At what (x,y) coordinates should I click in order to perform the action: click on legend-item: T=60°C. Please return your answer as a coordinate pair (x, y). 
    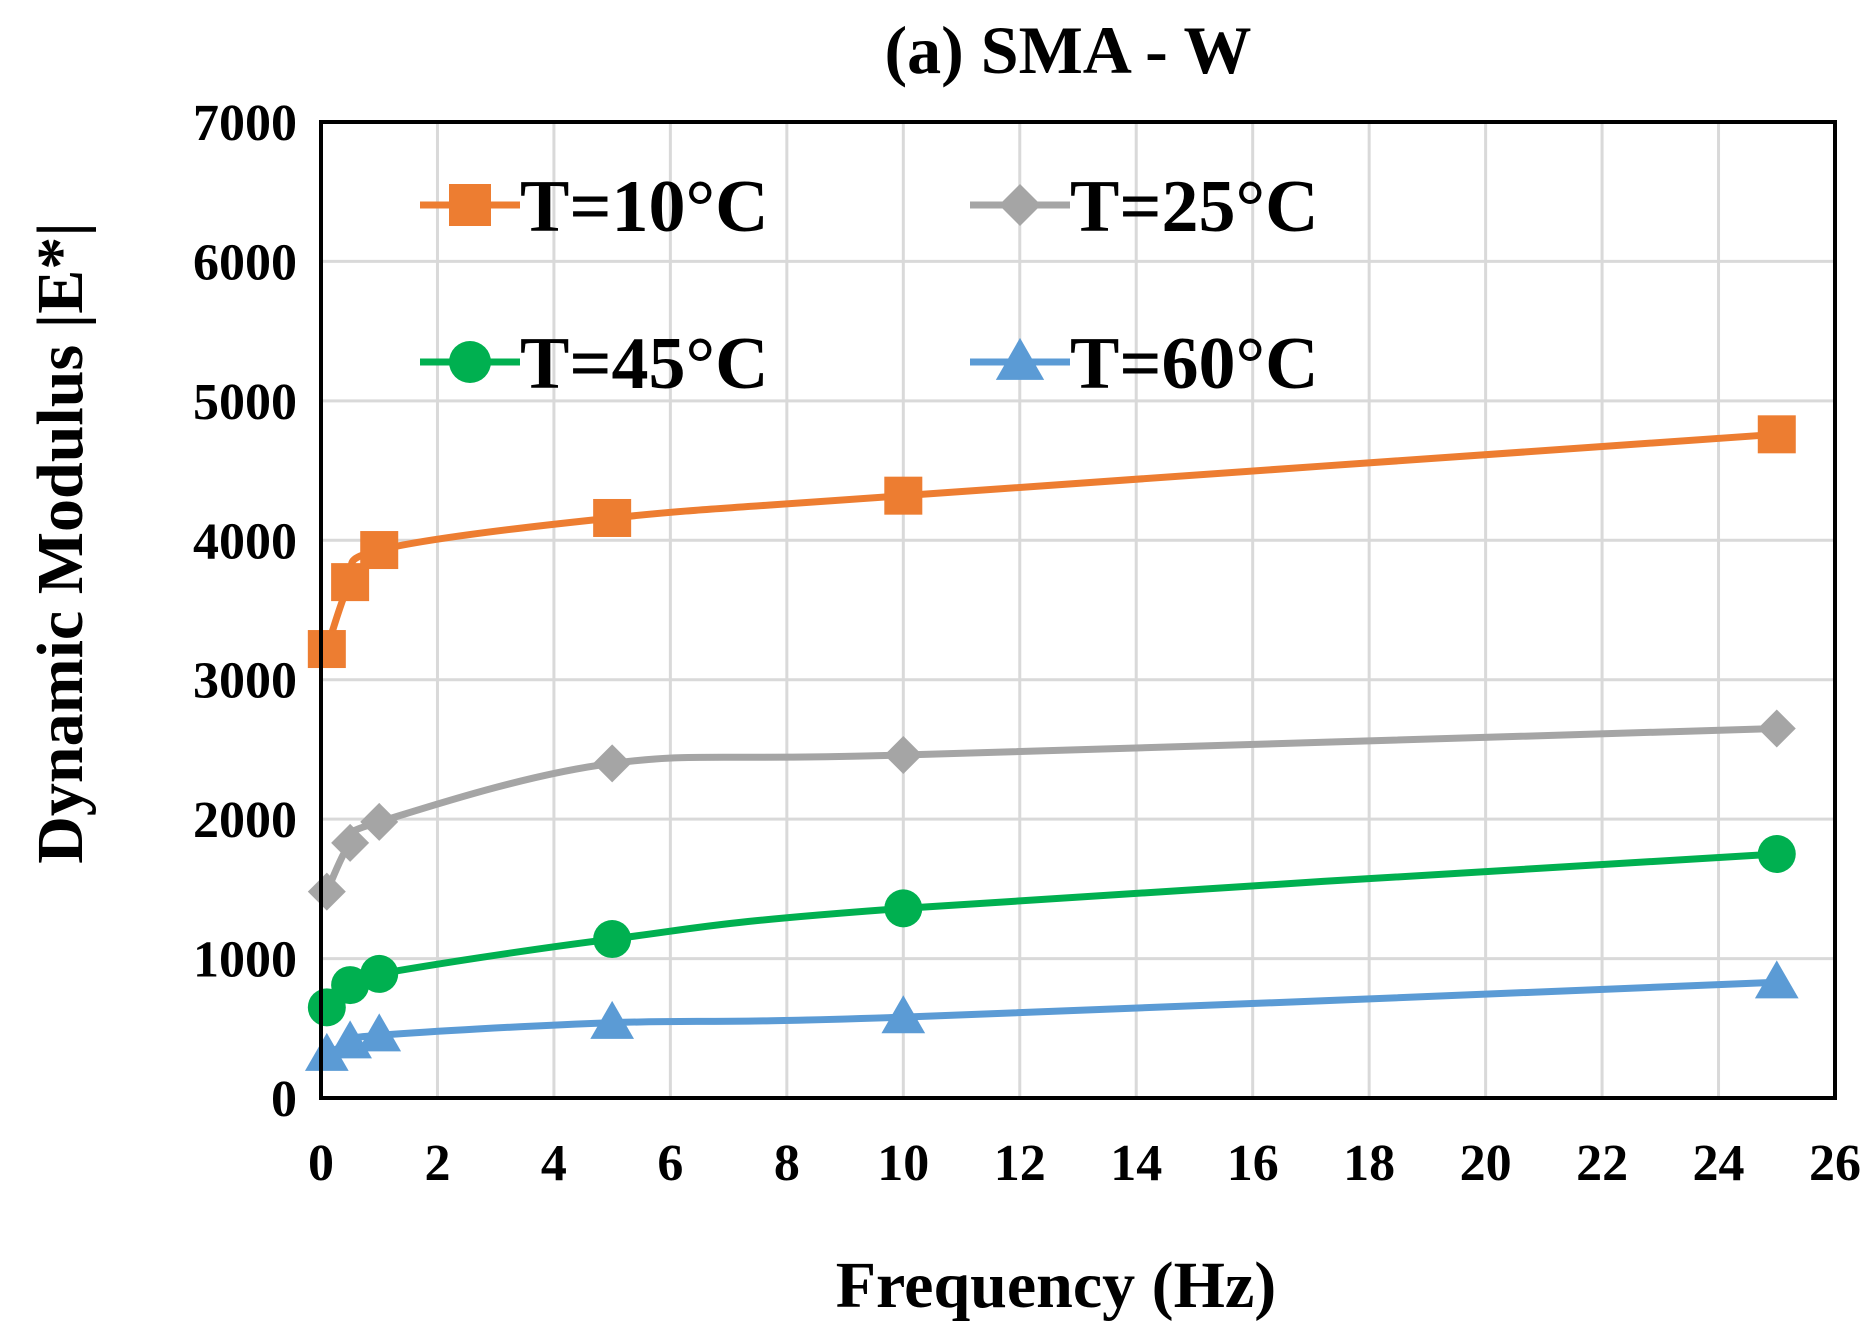
    Looking at the image, I should click on (1144, 364).